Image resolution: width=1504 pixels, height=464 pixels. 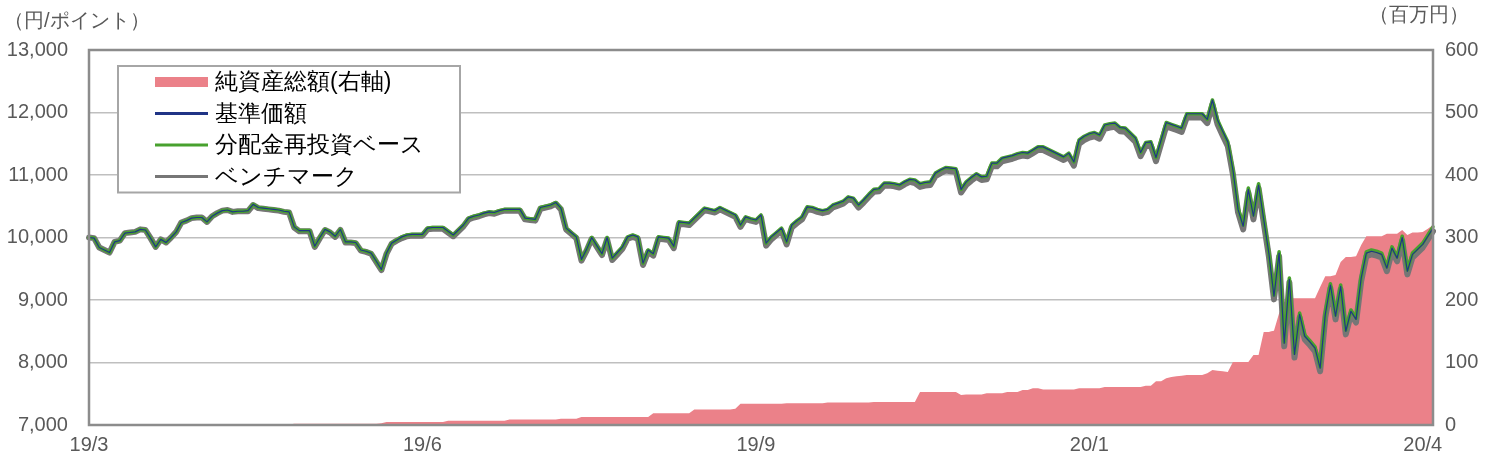 What do you see at coordinates (261, 112) in the screenshot?
I see `legend-label: 基準価額` at bounding box center [261, 112].